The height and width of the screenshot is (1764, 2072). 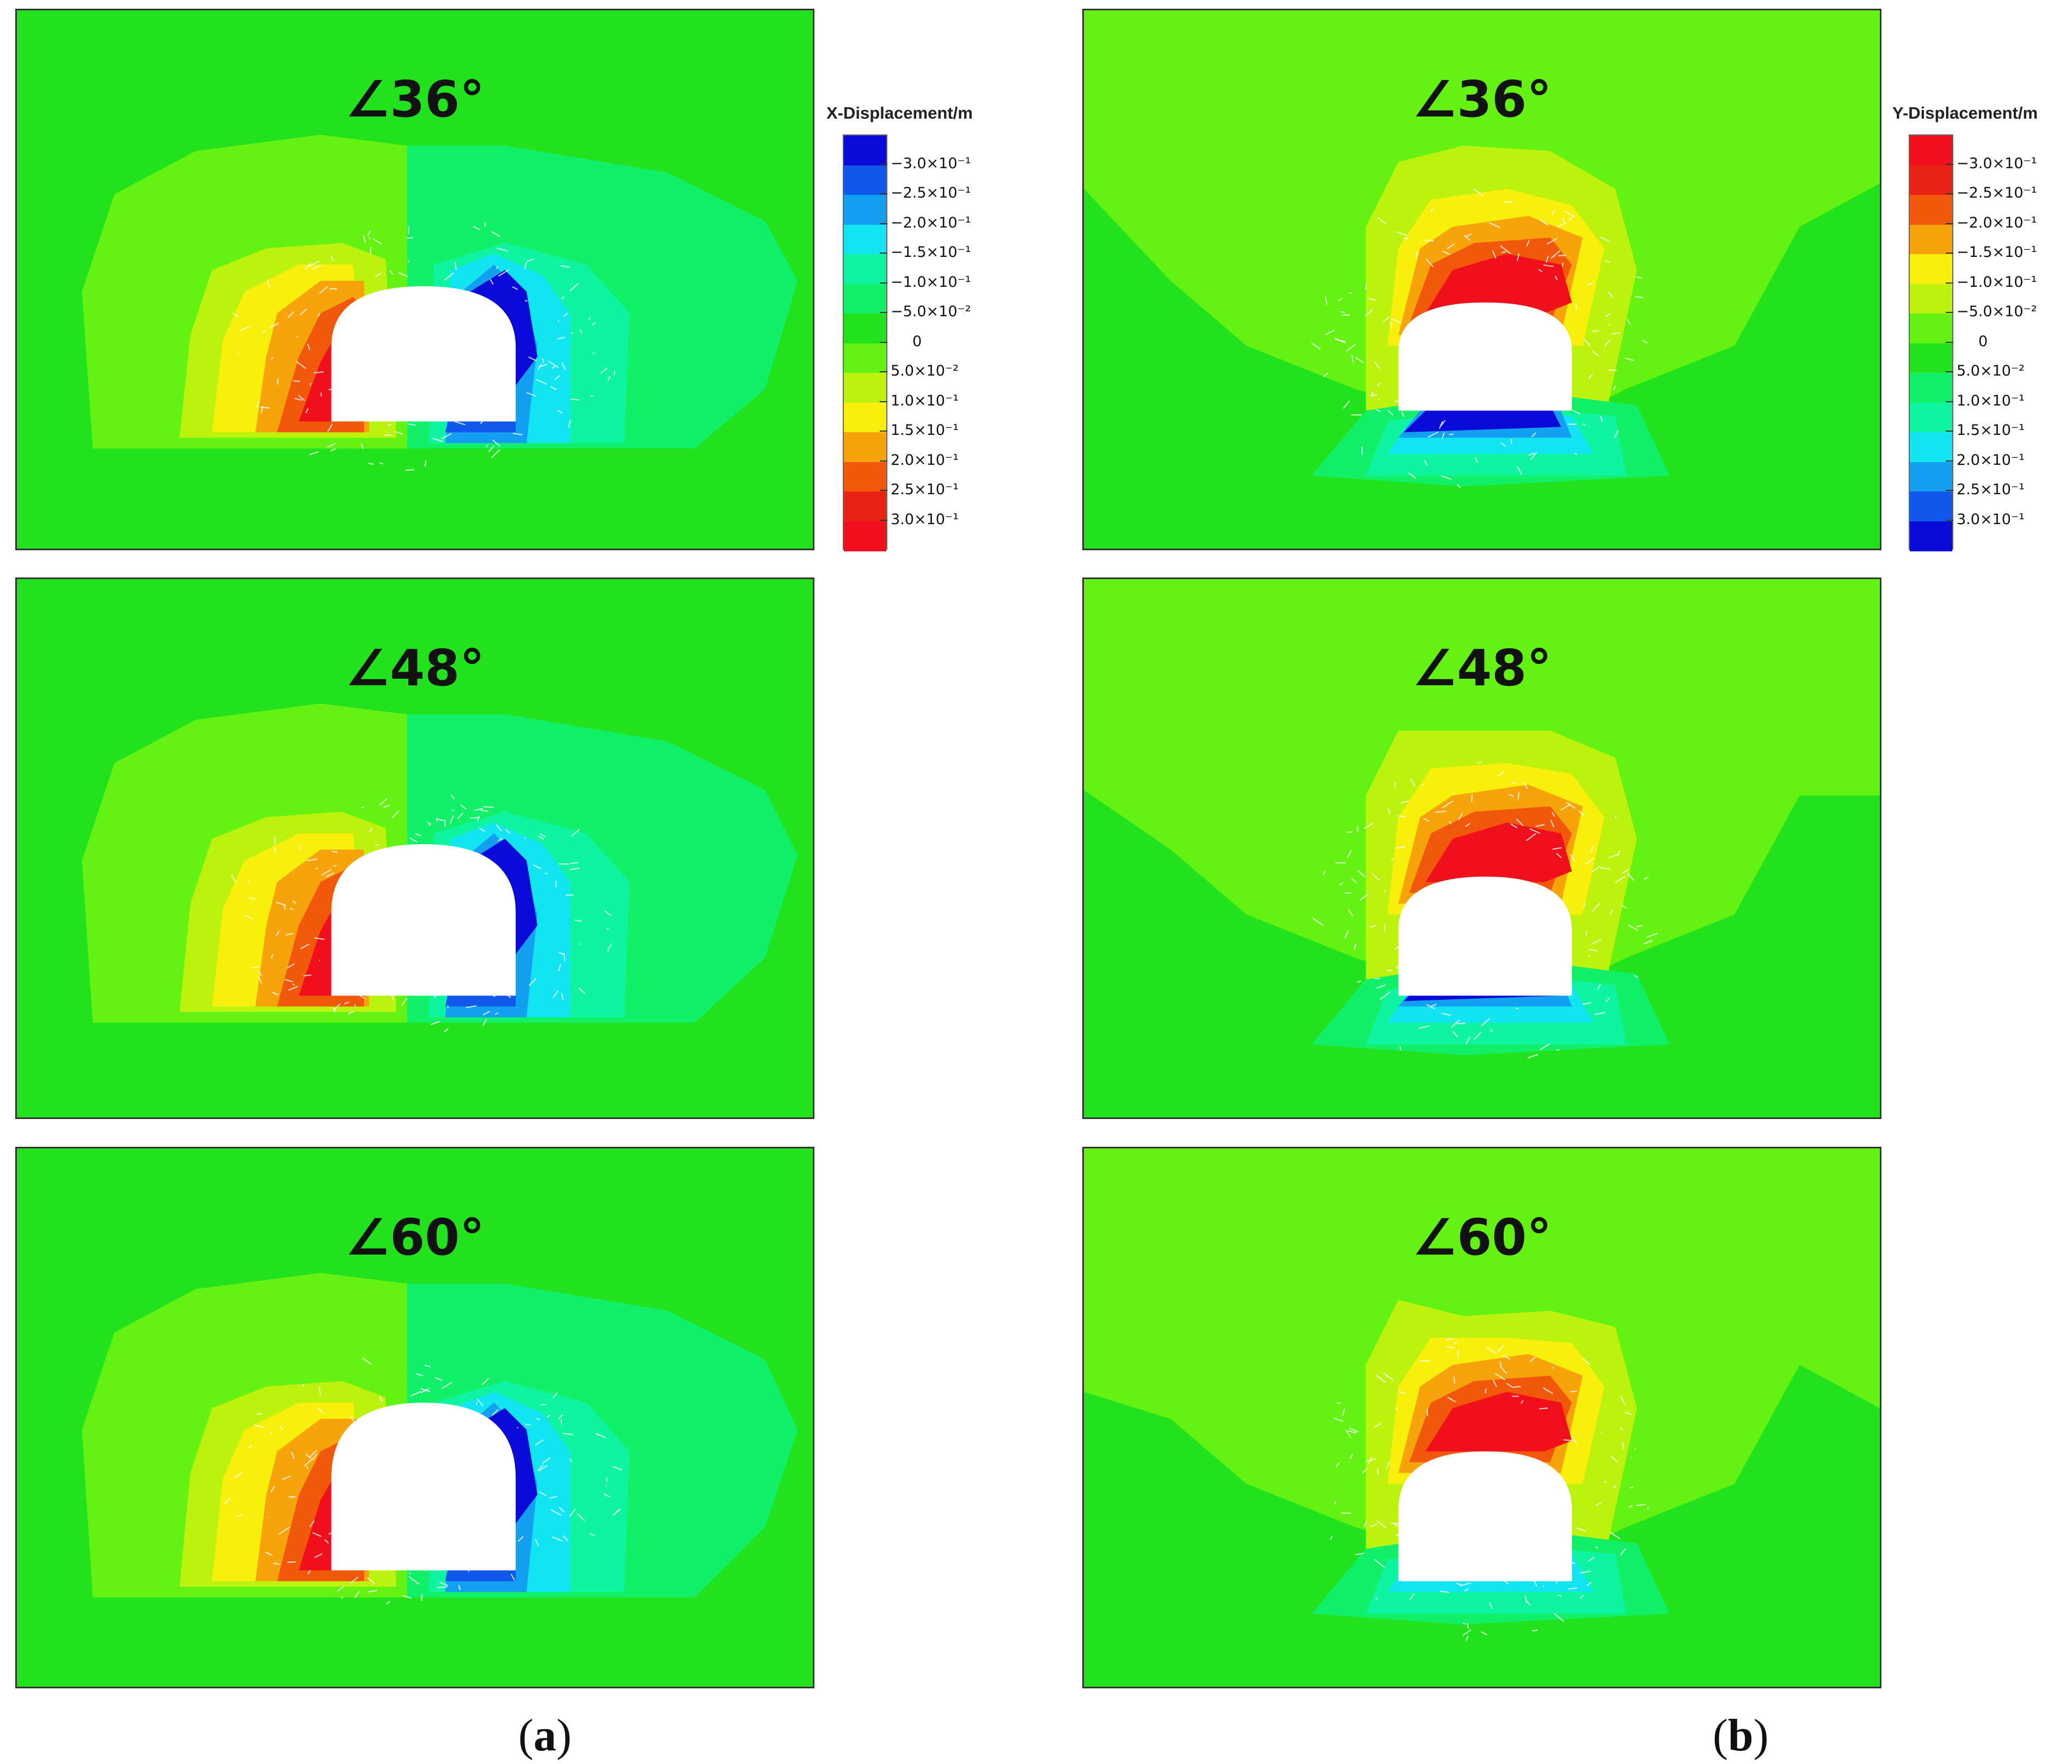 I want to click on legend-label: −2.5×10⁻¹, so click(x=1997, y=193).